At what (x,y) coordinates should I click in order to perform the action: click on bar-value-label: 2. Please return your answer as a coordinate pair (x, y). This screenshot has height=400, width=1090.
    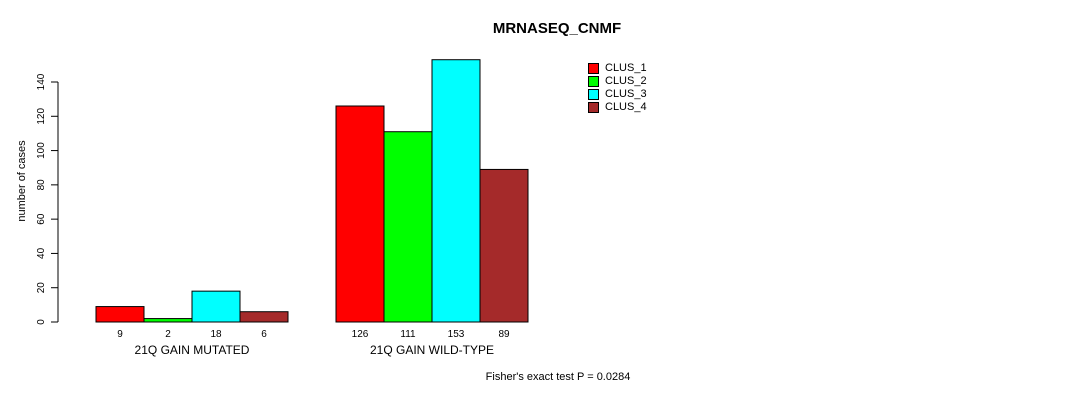
    Looking at the image, I should click on (168, 334).